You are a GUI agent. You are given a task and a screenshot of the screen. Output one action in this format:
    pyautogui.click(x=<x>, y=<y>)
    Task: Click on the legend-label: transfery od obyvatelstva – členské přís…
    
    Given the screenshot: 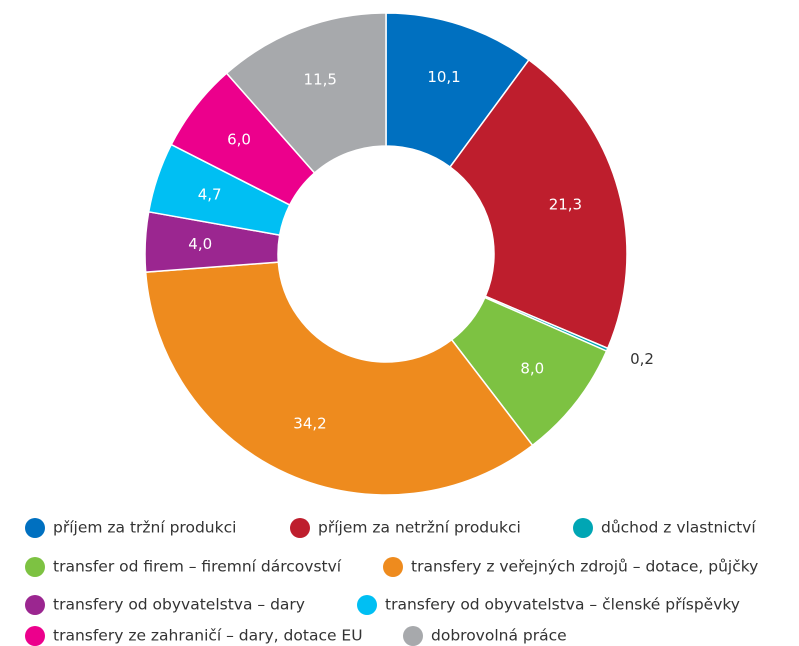 What is the action you would take?
    pyautogui.click(x=562, y=605)
    